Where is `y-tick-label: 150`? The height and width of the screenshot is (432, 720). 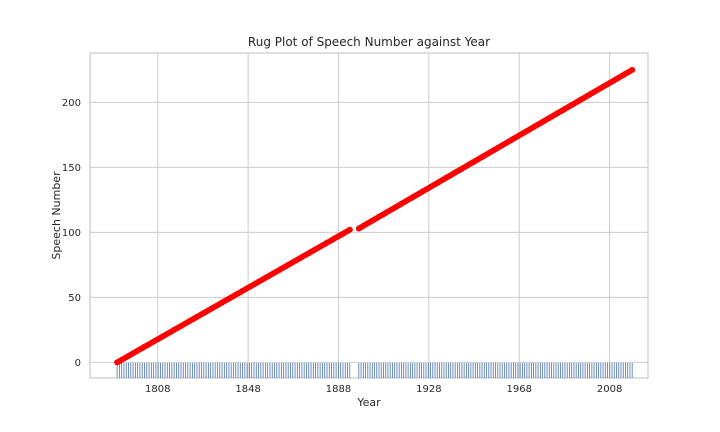 y-tick-label: 150 is located at coordinates (71, 168).